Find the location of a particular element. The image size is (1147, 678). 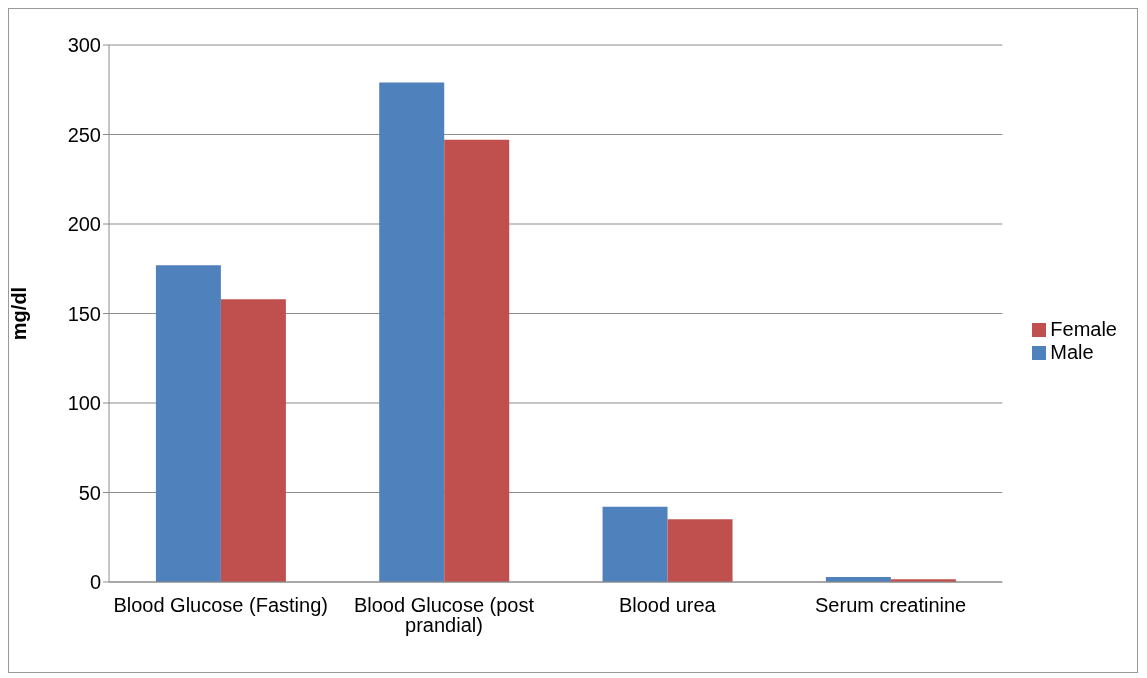

y-tick-label: 100 is located at coordinates (84, 403).